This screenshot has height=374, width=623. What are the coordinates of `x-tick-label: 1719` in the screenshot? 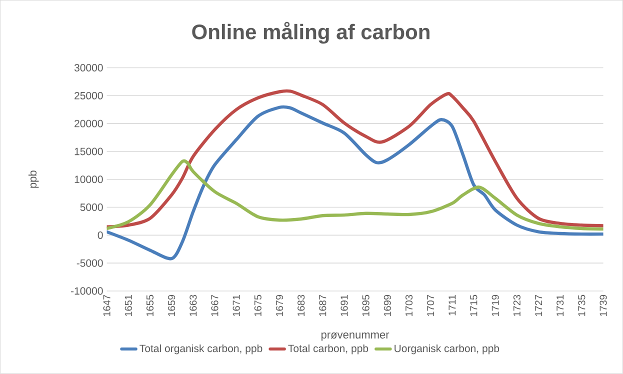 It's located at (495, 305).